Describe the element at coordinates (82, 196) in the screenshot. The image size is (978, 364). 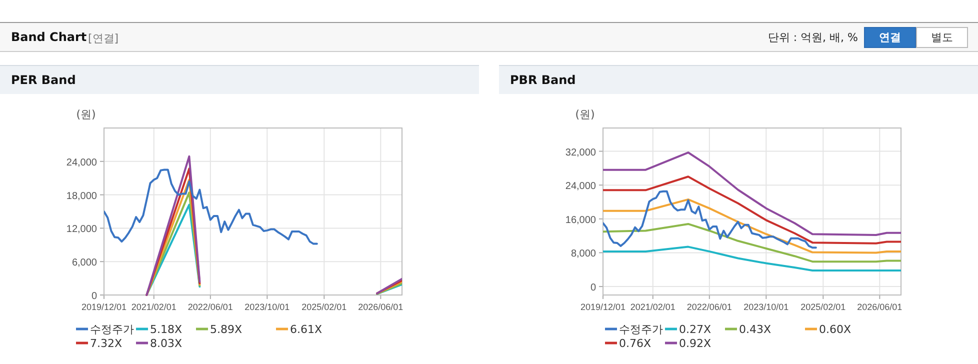
I see `y-tick-label: 18,000` at that location.